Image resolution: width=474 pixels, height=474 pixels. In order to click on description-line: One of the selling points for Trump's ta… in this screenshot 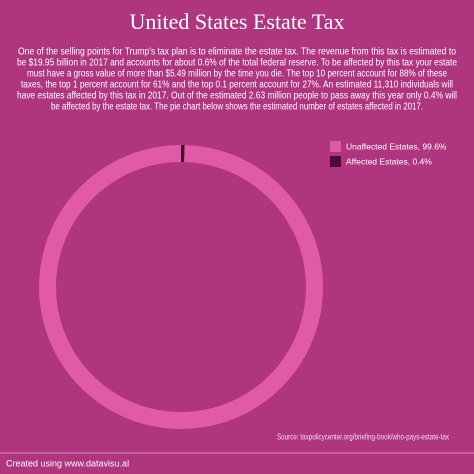, I will do `click(237, 52)`.